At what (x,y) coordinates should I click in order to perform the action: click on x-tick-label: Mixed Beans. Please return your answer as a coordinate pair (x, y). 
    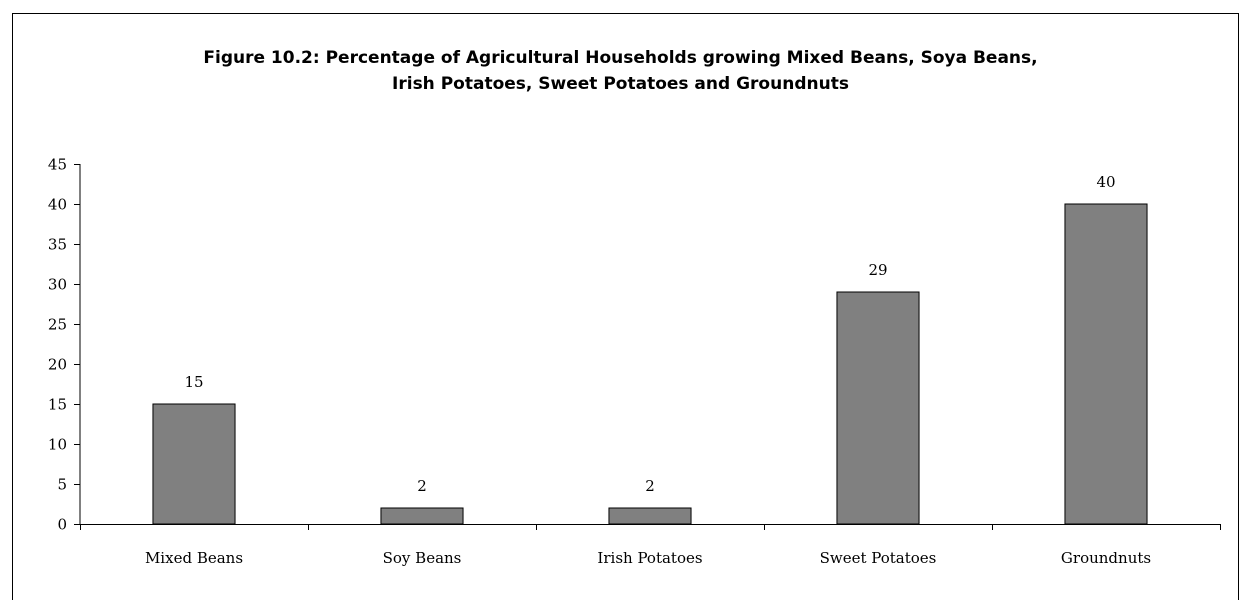
    Looking at the image, I should click on (194, 558).